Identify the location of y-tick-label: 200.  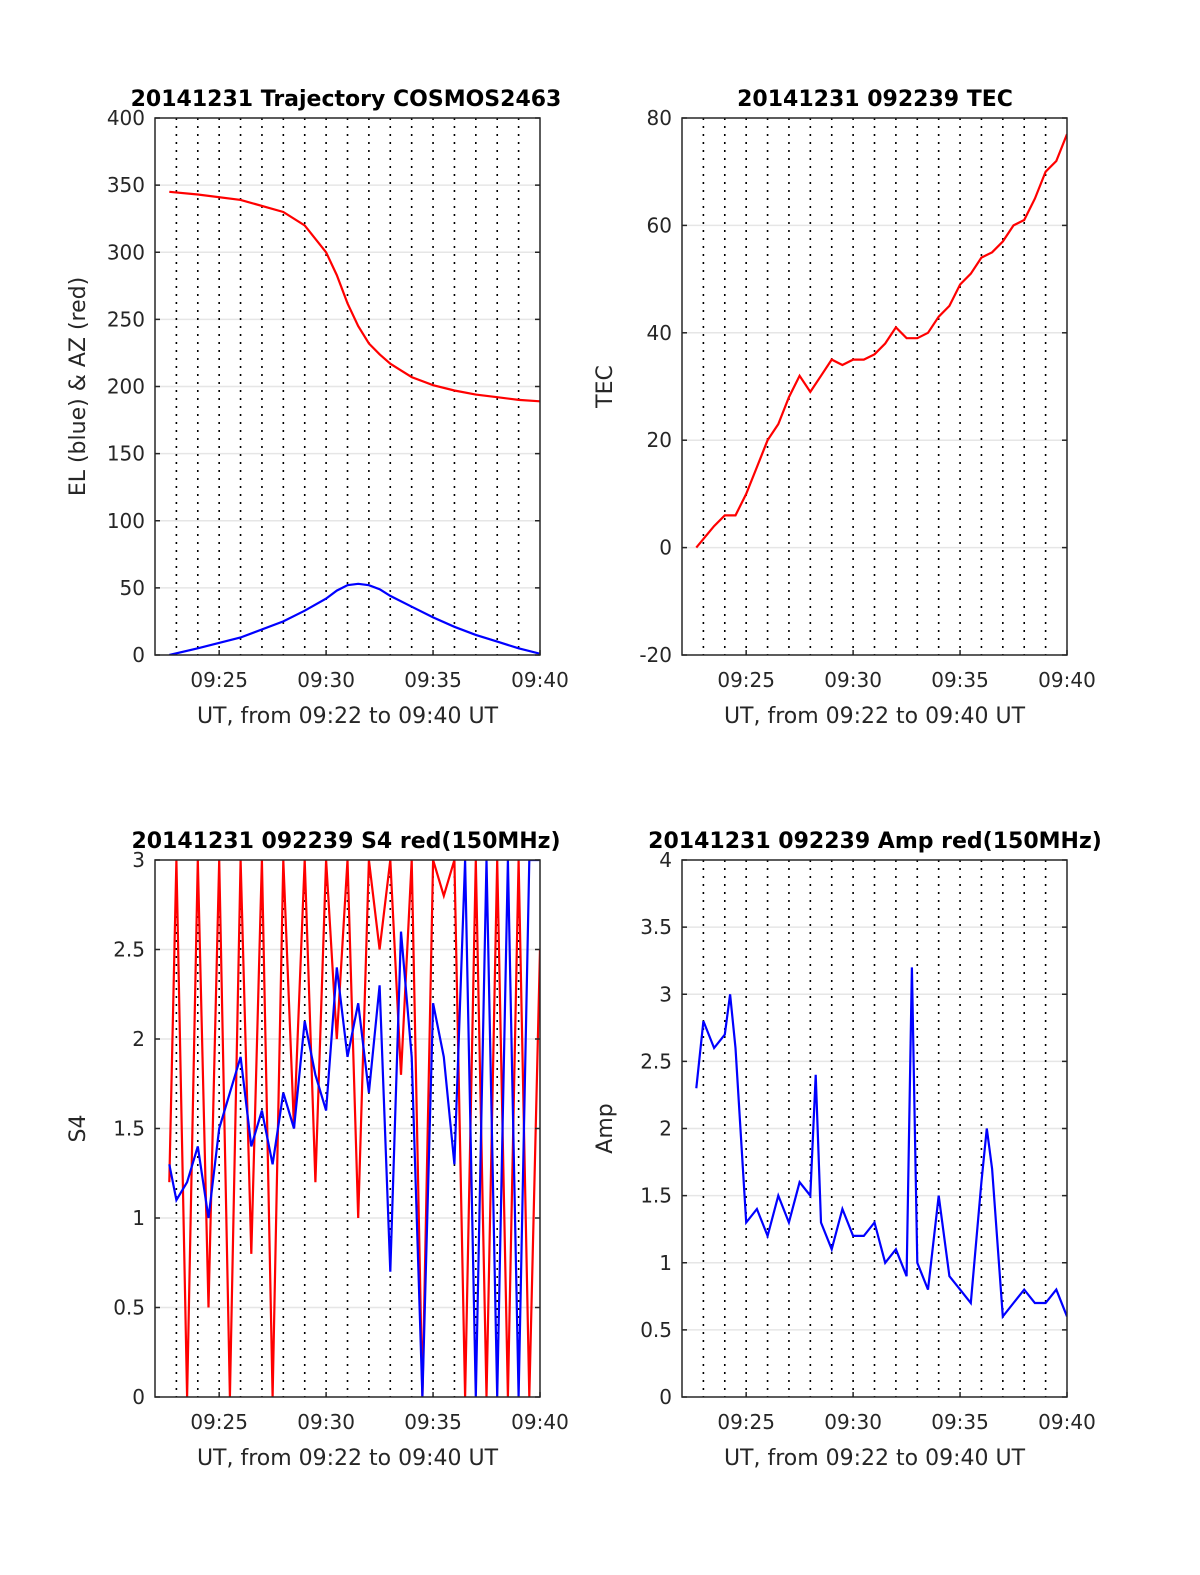
(126, 387).